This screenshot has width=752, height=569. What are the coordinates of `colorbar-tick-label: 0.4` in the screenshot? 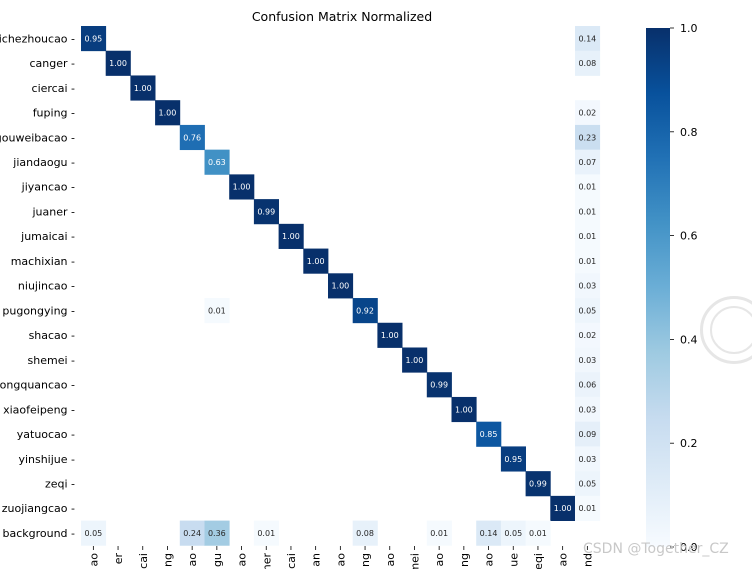 It's located at (689, 339).